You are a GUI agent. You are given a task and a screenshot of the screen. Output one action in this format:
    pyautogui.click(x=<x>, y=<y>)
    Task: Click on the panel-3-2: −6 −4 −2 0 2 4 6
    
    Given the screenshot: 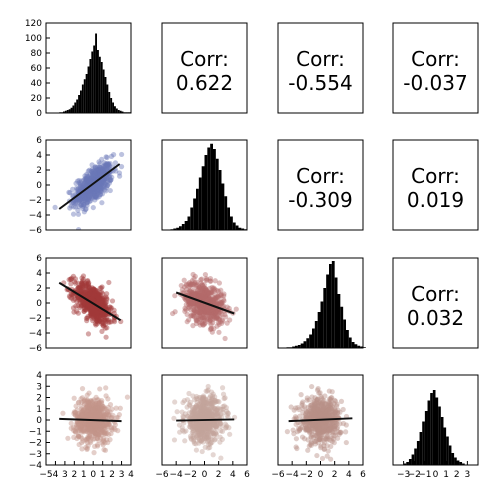 What is the action you would take?
    pyautogui.click(x=318, y=427)
    